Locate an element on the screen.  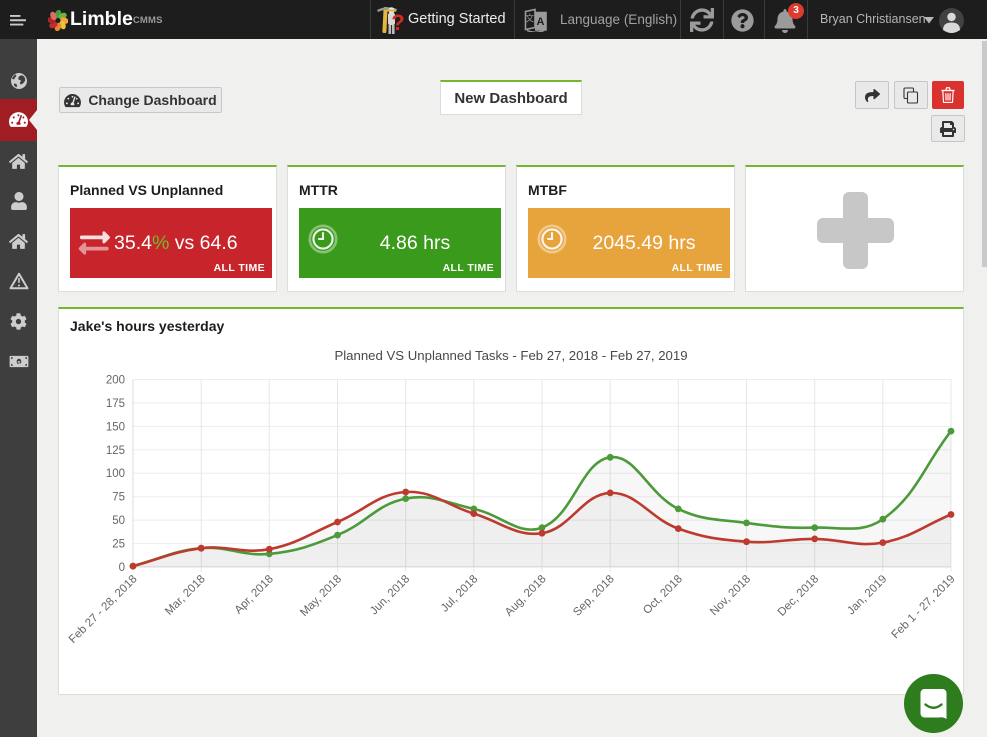
svg-text: 25 is located at coordinates (118, 545).